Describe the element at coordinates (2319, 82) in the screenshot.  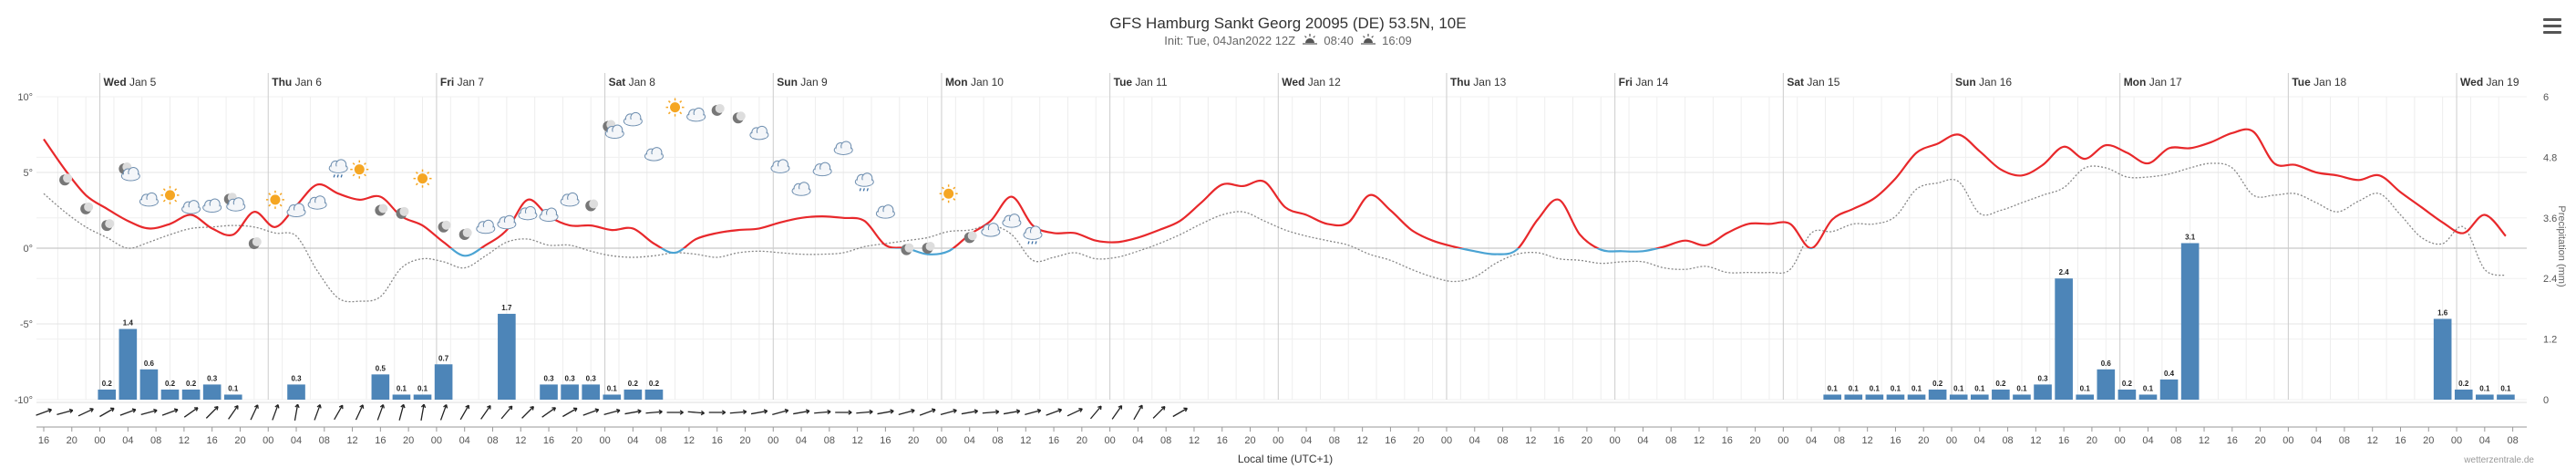
I see `day-label: Tue Jan 18` at that location.